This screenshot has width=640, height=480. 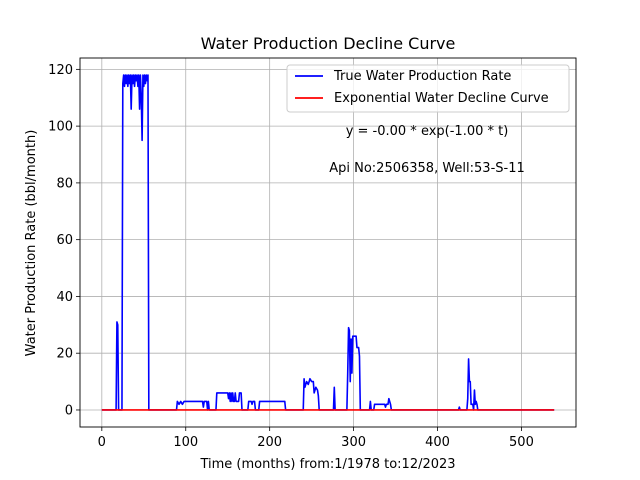 I want to click on legend-box, so click(x=428, y=88).